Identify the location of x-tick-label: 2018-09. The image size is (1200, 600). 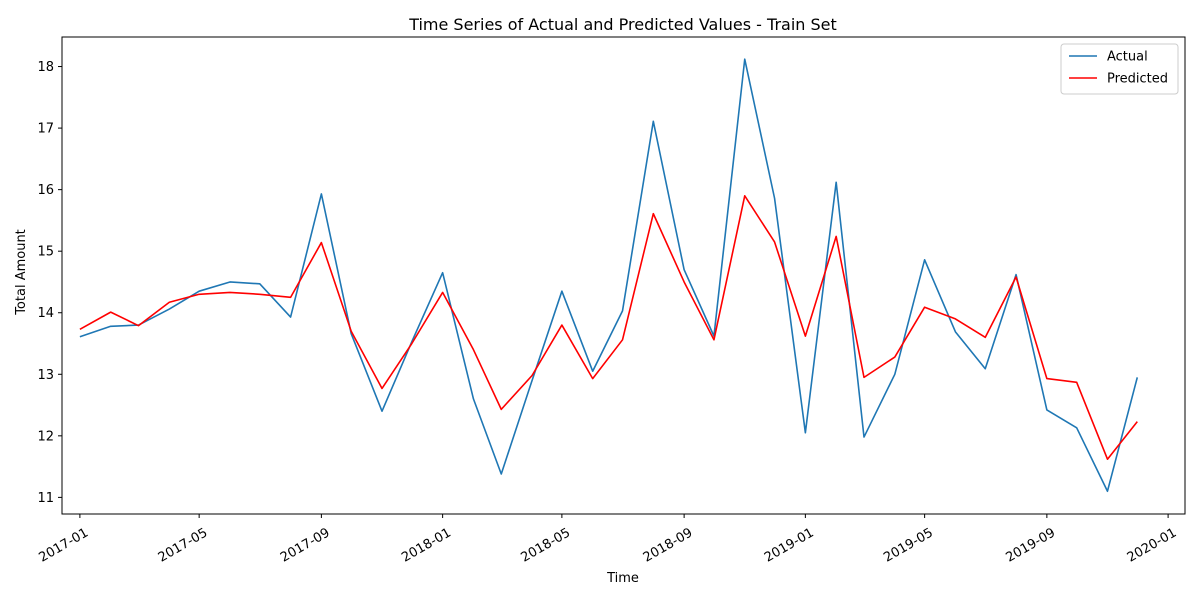
(668, 545).